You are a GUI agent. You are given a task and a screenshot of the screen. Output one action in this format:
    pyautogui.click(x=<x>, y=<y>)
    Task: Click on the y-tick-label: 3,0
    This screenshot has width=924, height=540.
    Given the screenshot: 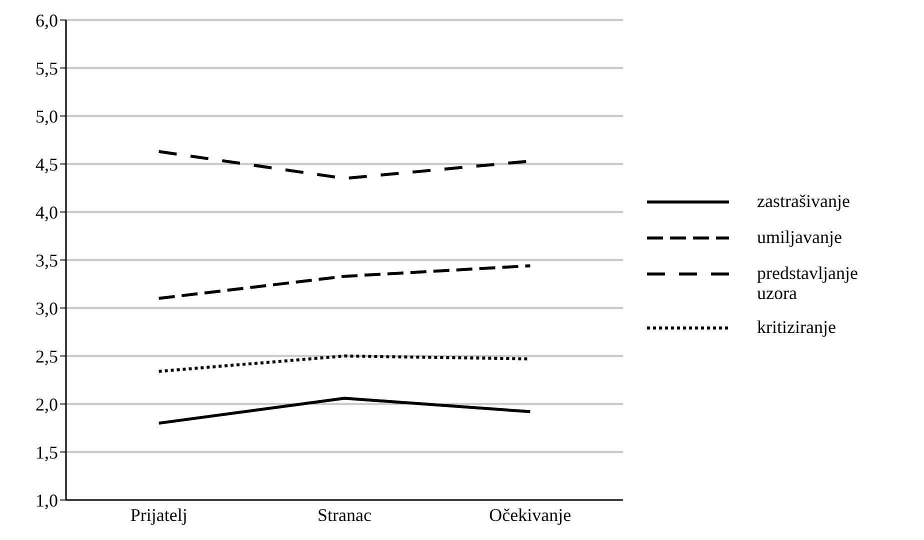 What is the action you would take?
    pyautogui.click(x=47, y=308)
    